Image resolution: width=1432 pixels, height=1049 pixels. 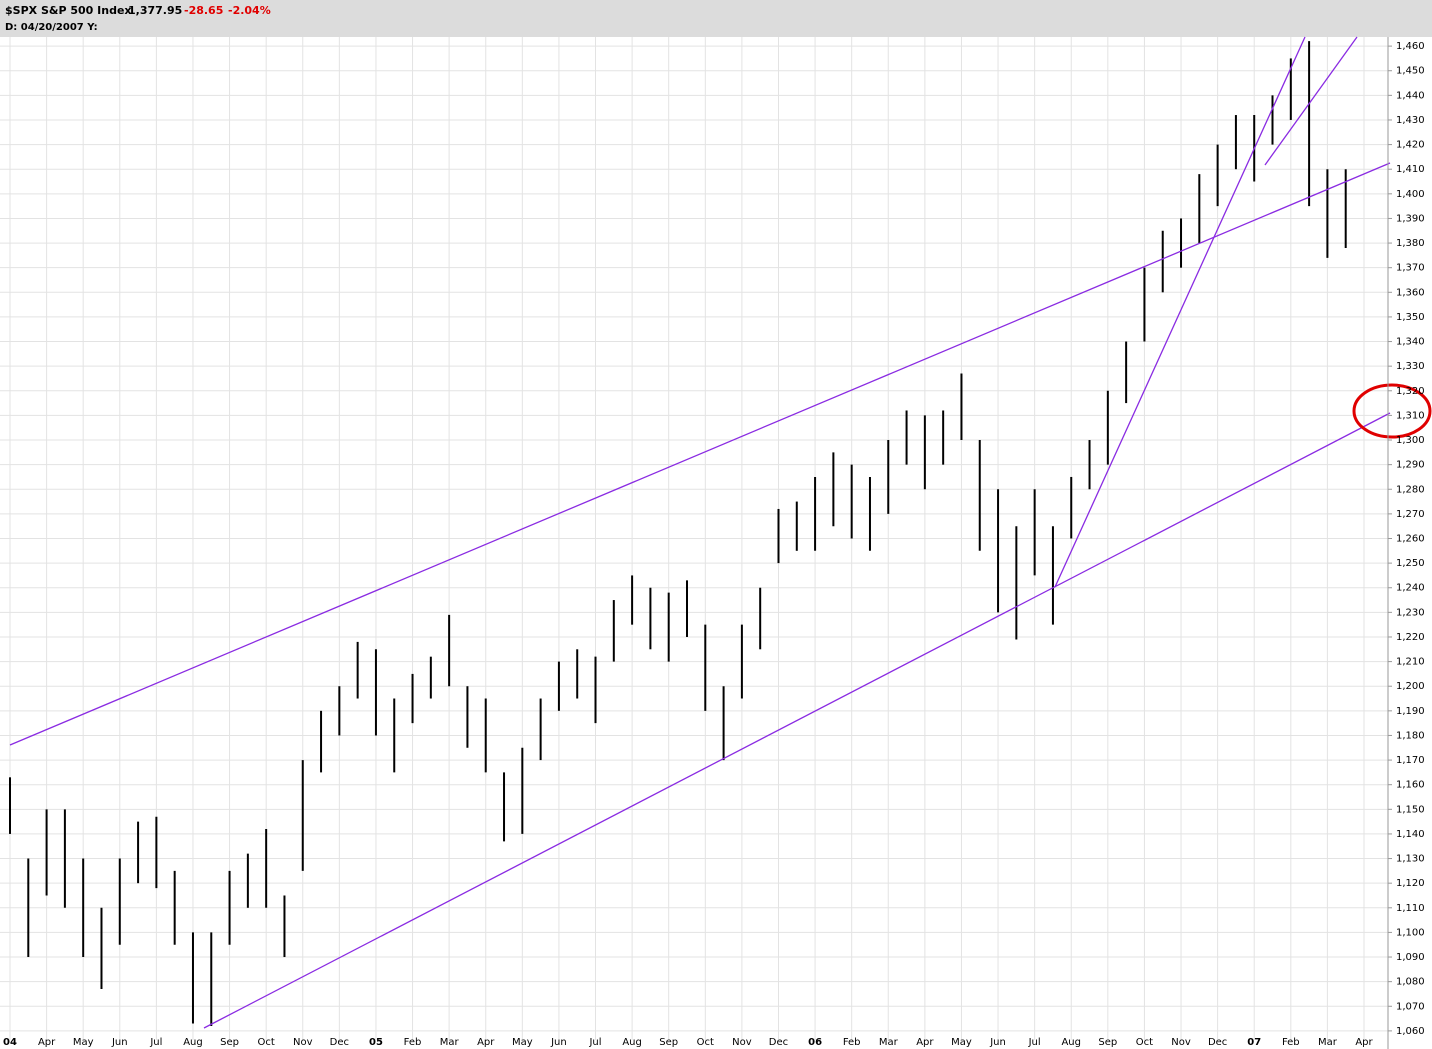 I want to click on x-tick-label: 06, so click(x=815, y=1042).